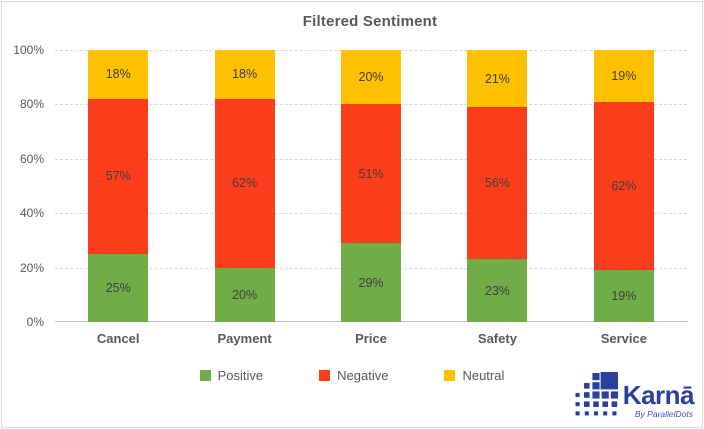  I want to click on legend-item-neutral: Neutral, so click(474, 375).